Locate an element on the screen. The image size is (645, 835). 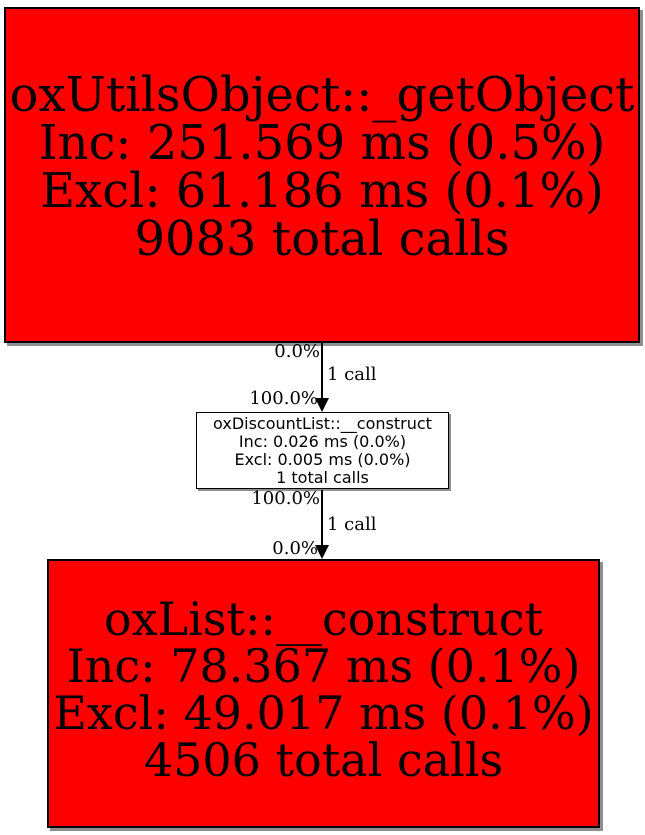
edge-source-percent-label: 0.0% is located at coordinates (297, 351).